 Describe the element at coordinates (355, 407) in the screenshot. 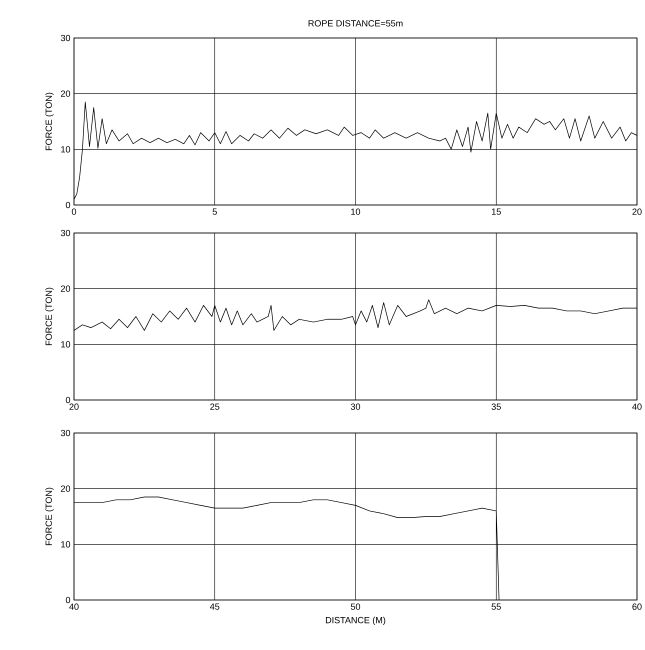

I see `x-tick-label: 30` at that location.